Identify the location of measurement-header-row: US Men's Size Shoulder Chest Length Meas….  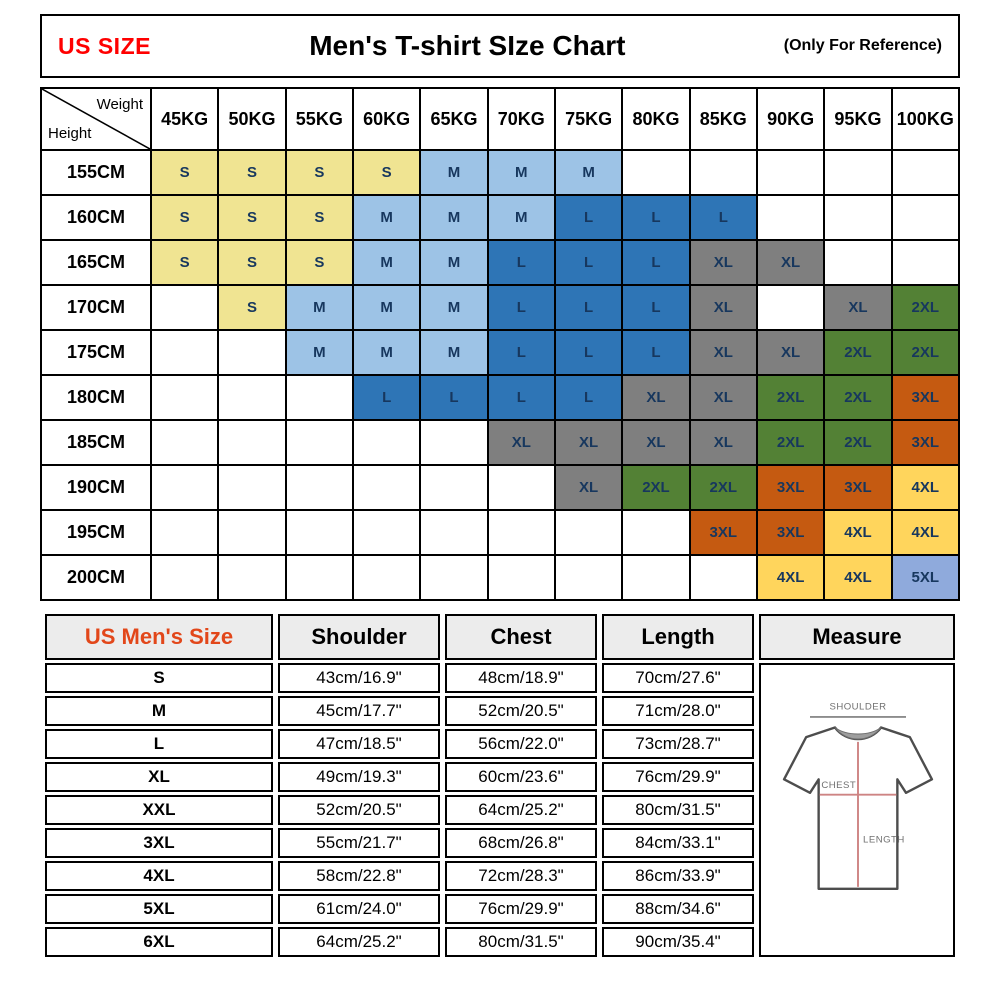
(500, 637).